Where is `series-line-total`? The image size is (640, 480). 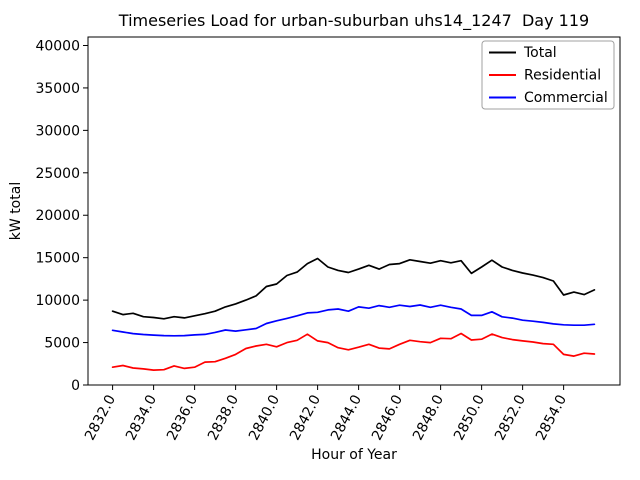
series-line-total is located at coordinates (353, 288).